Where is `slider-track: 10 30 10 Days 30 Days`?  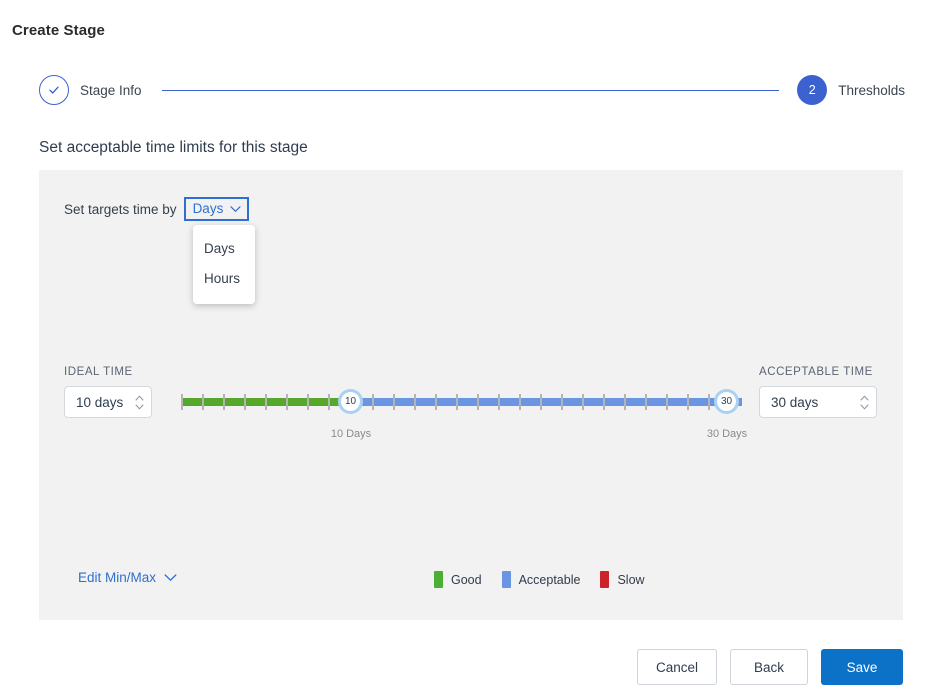 slider-track: 10 30 10 Days 30 Days is located at coordinates (464, 414).